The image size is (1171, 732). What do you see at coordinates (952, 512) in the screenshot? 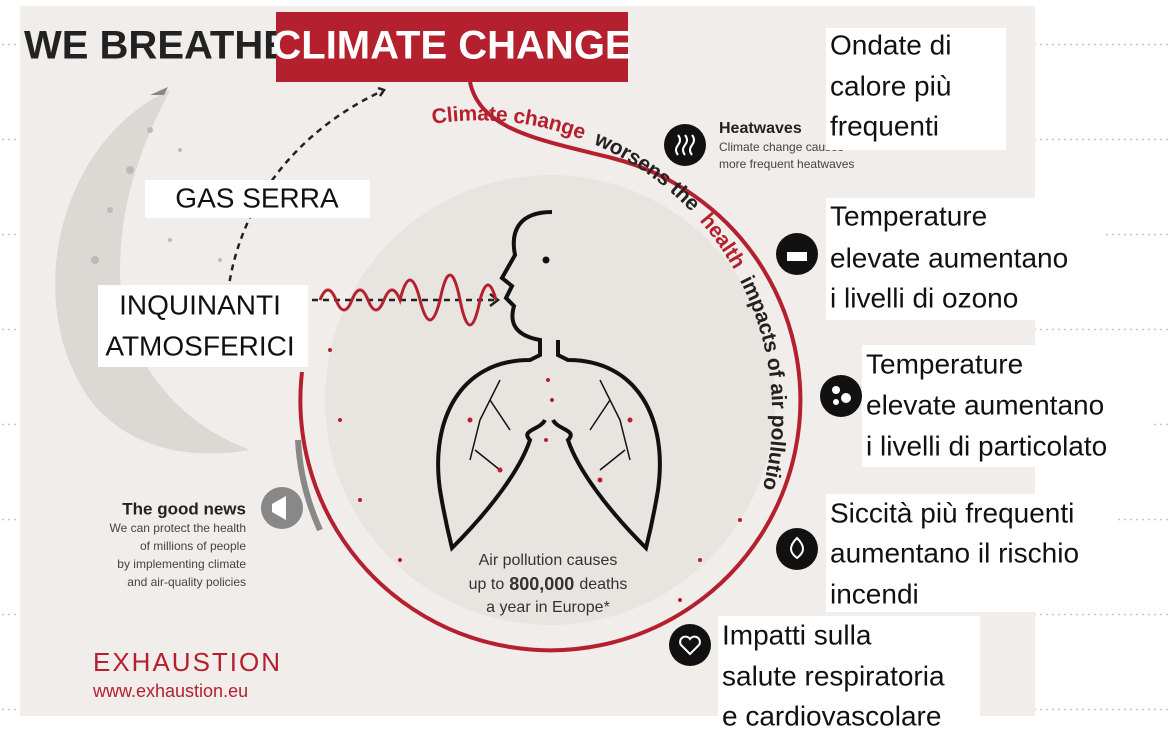
I see `label: Siccità più frequenti` at bounding box center [952, 512].